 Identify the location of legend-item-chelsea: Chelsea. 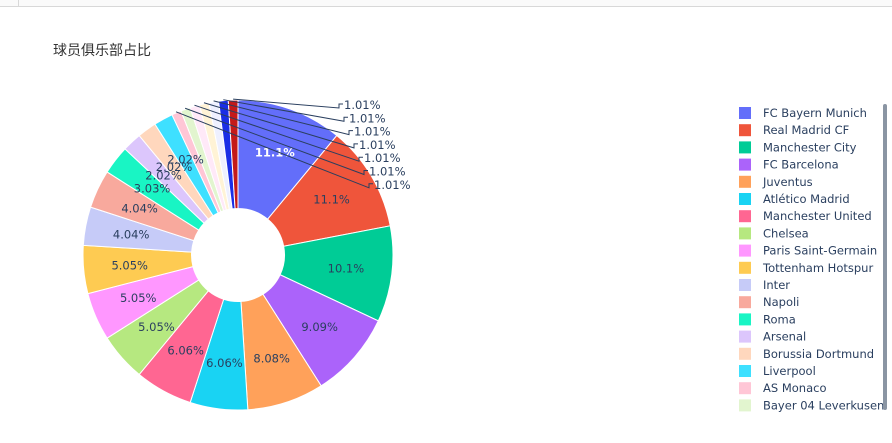
(774, 233).